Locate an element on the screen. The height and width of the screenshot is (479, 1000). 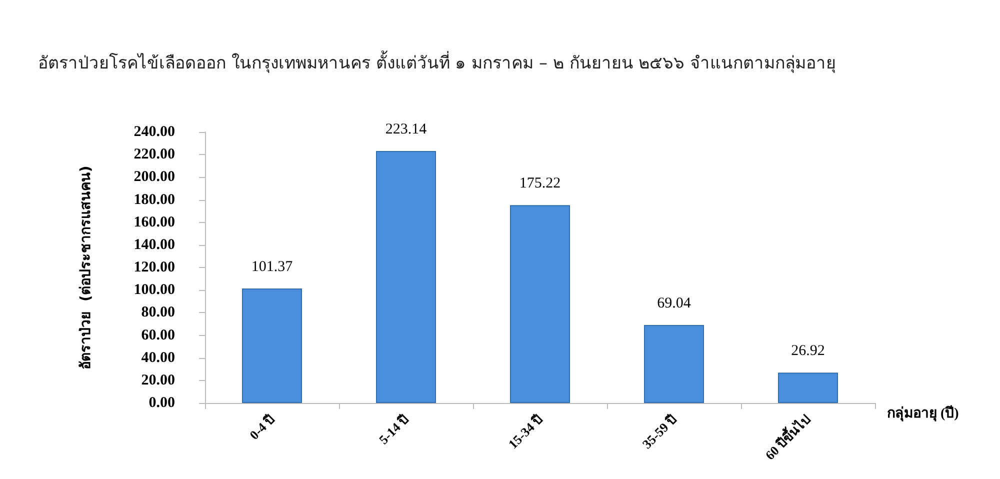
y-tick-label: 40.00 is located at coordinates (158, 358).